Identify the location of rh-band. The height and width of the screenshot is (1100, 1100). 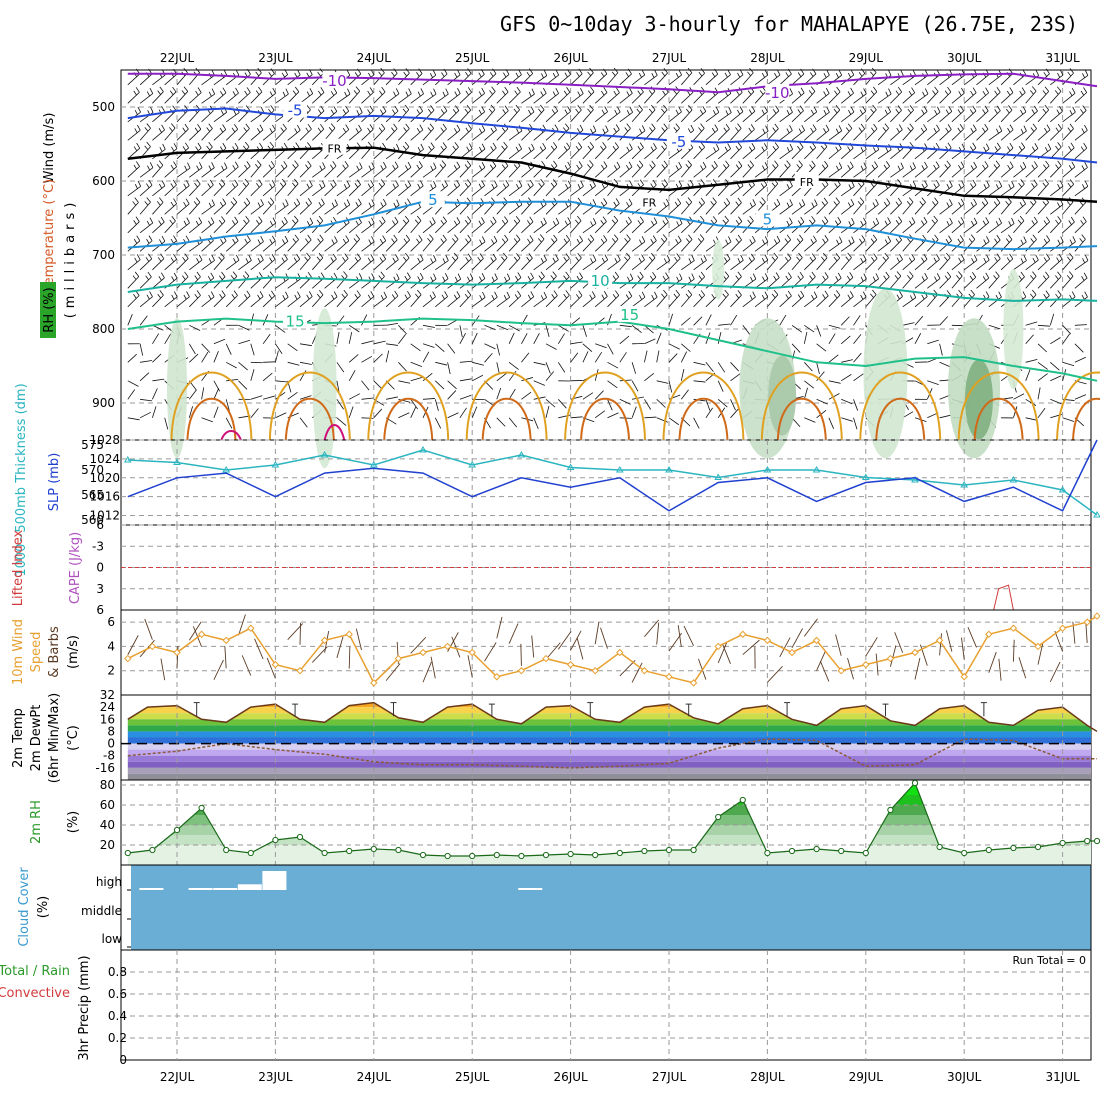
(609, 800).